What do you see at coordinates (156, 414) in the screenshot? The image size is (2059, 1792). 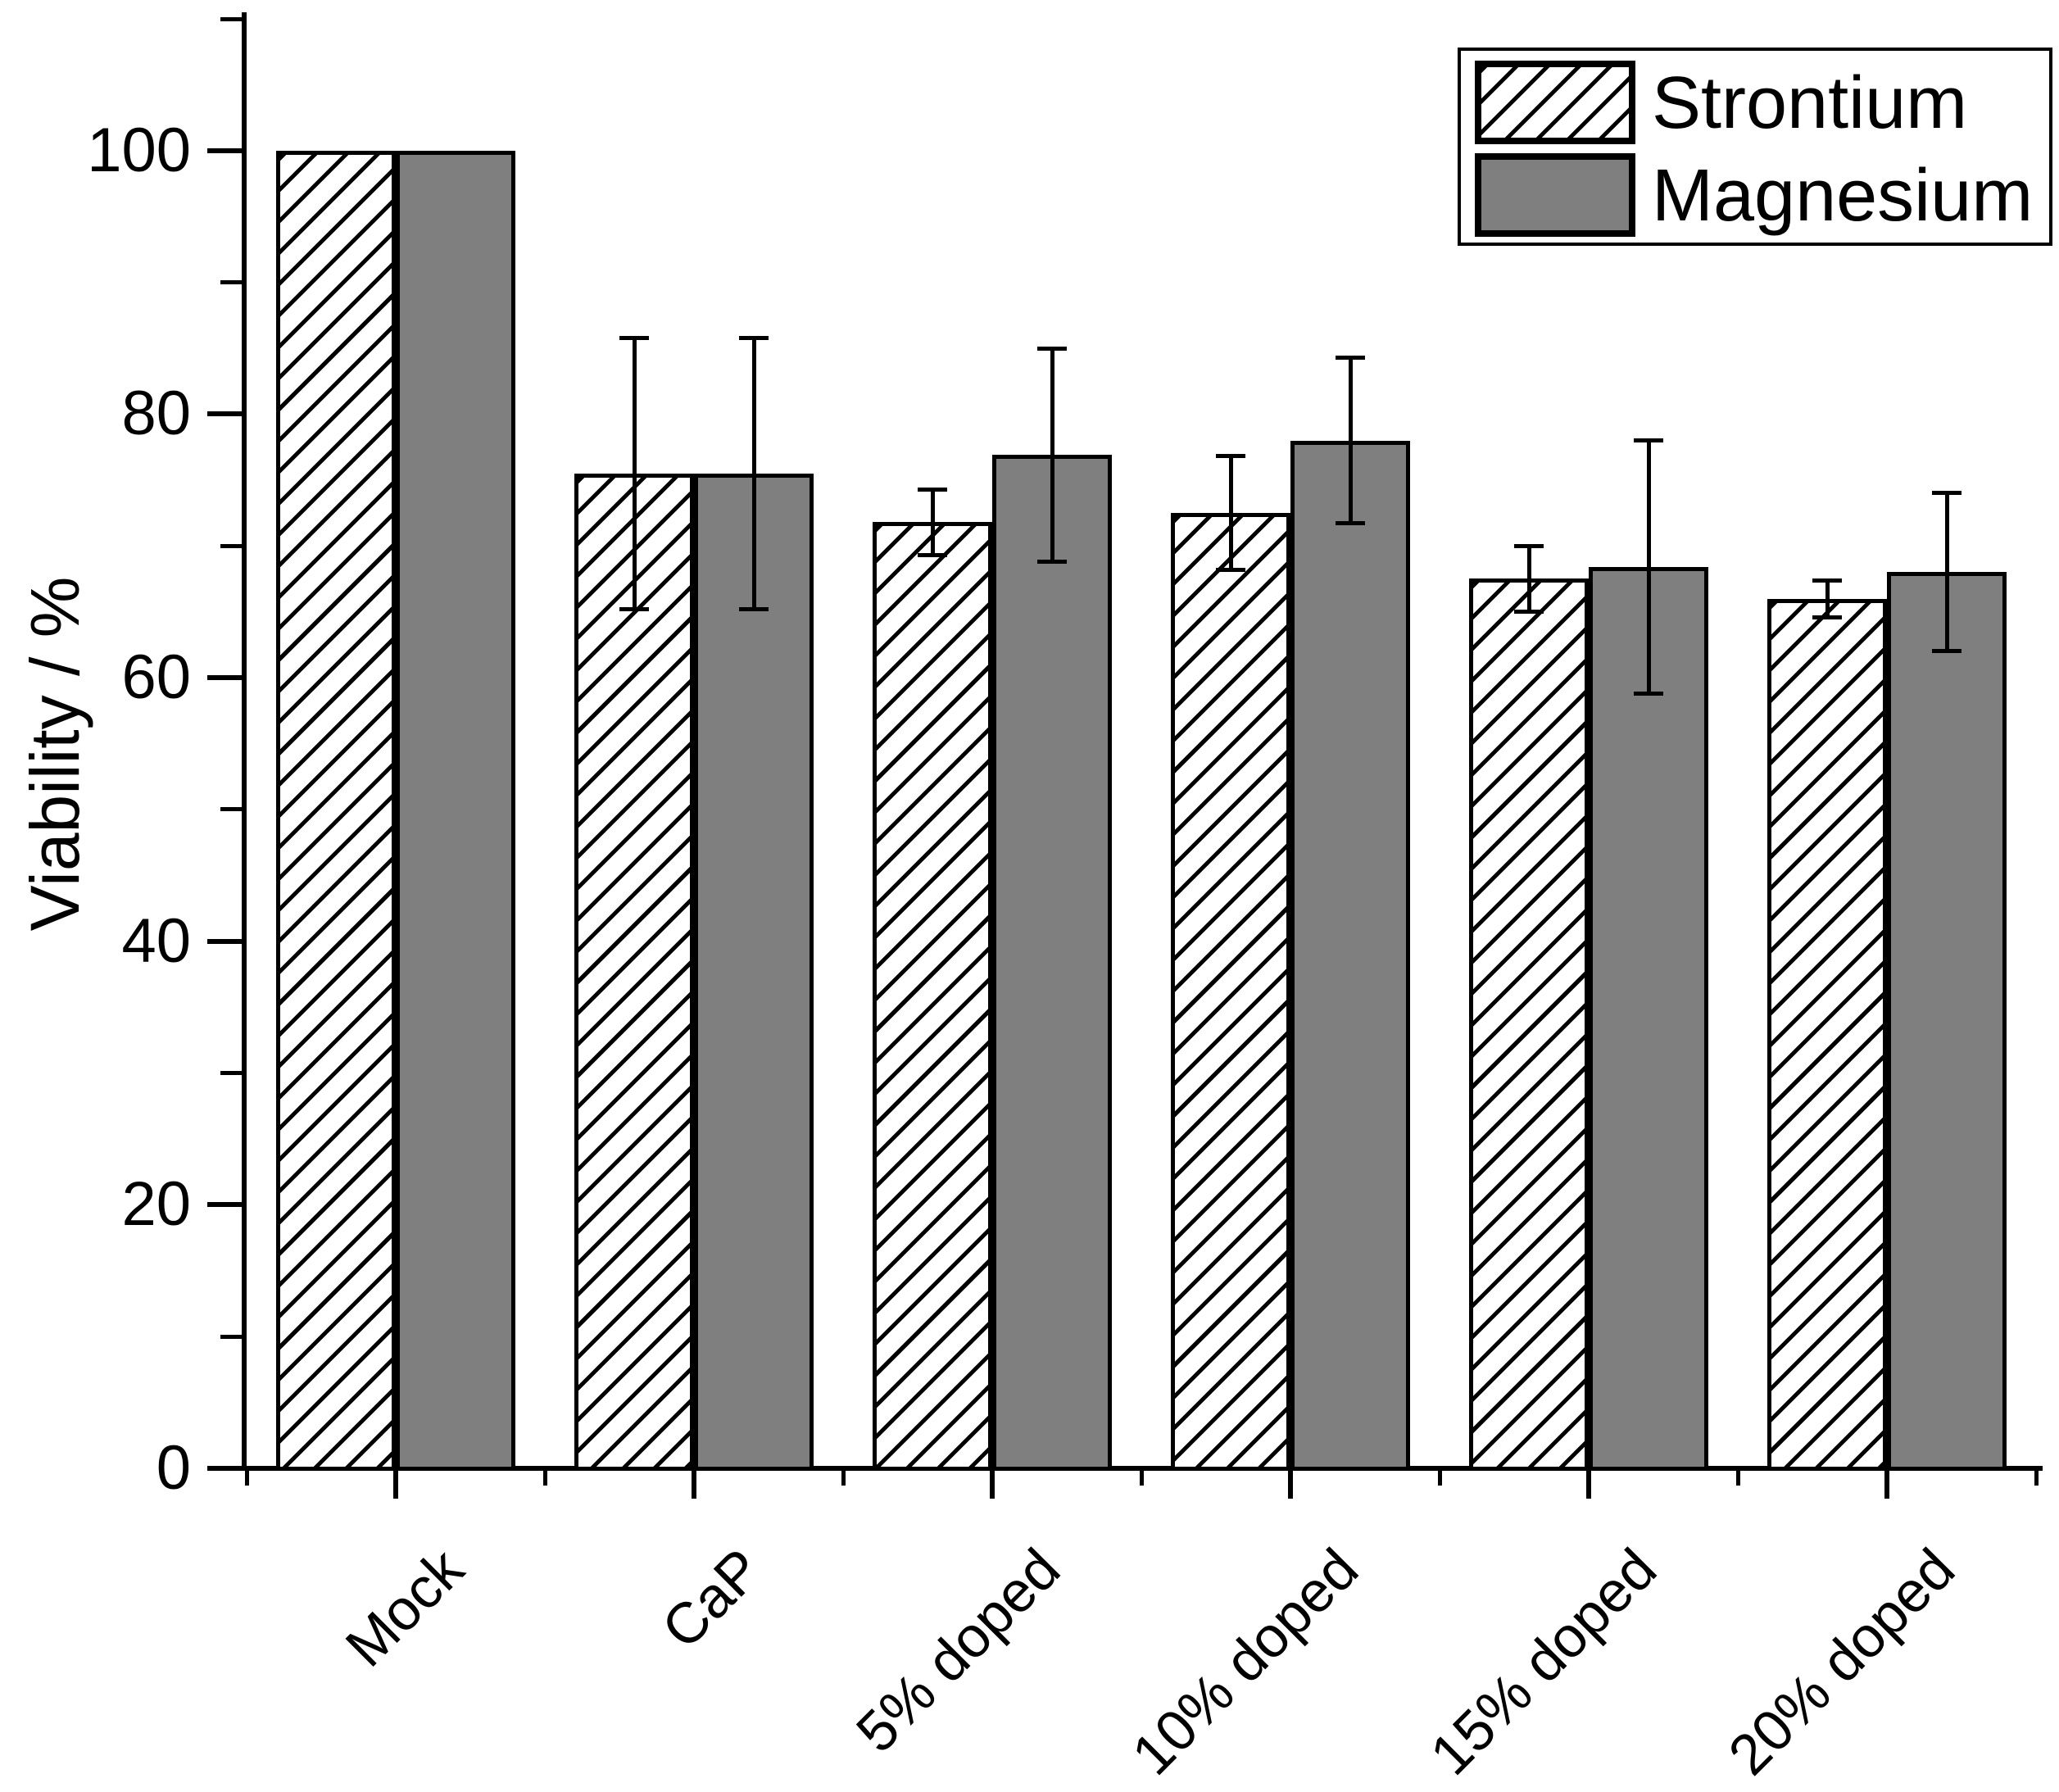 I see `y-tick-label-80: 80` at bounding box center [156, 414].